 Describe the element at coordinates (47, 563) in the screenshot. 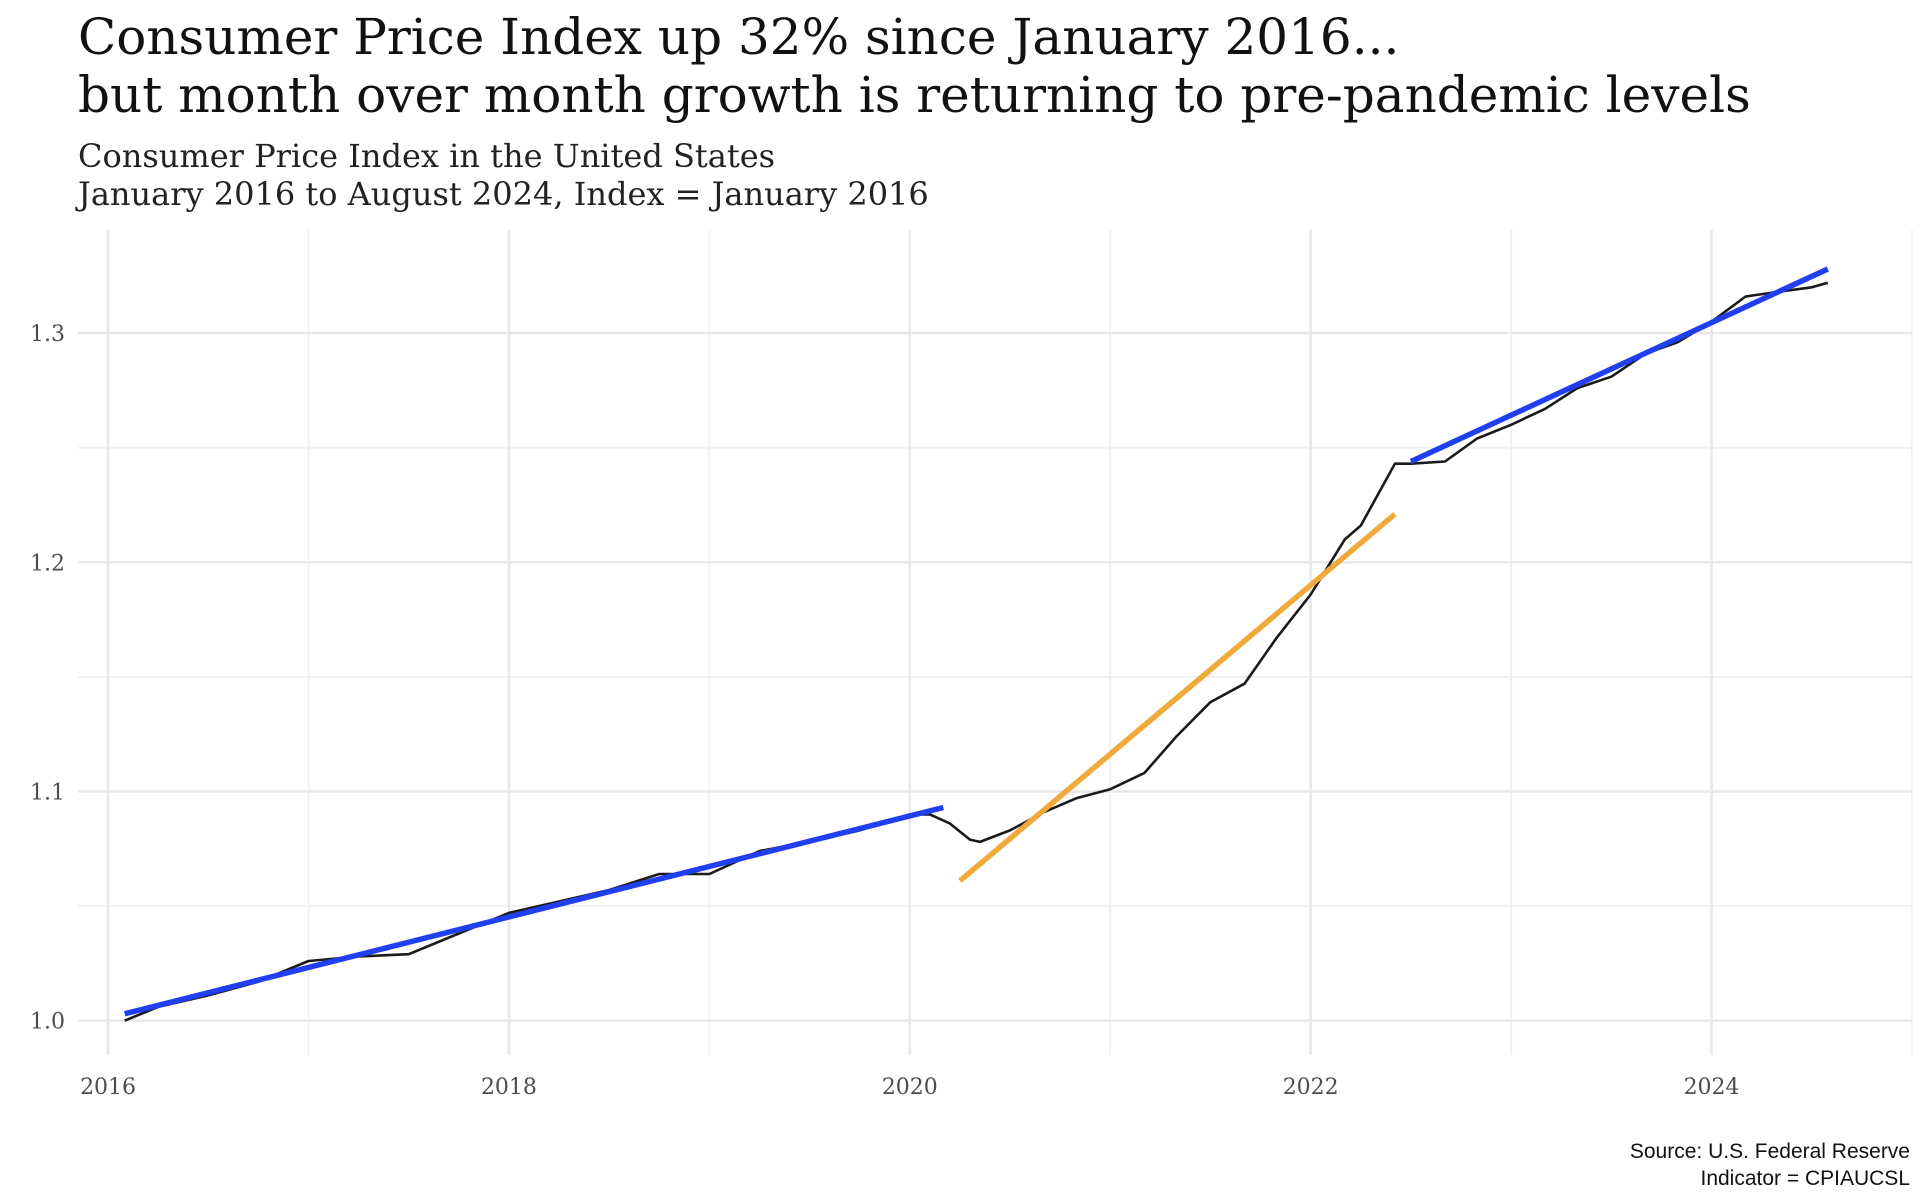

I see `y-tick-label: 1.2` at that location.